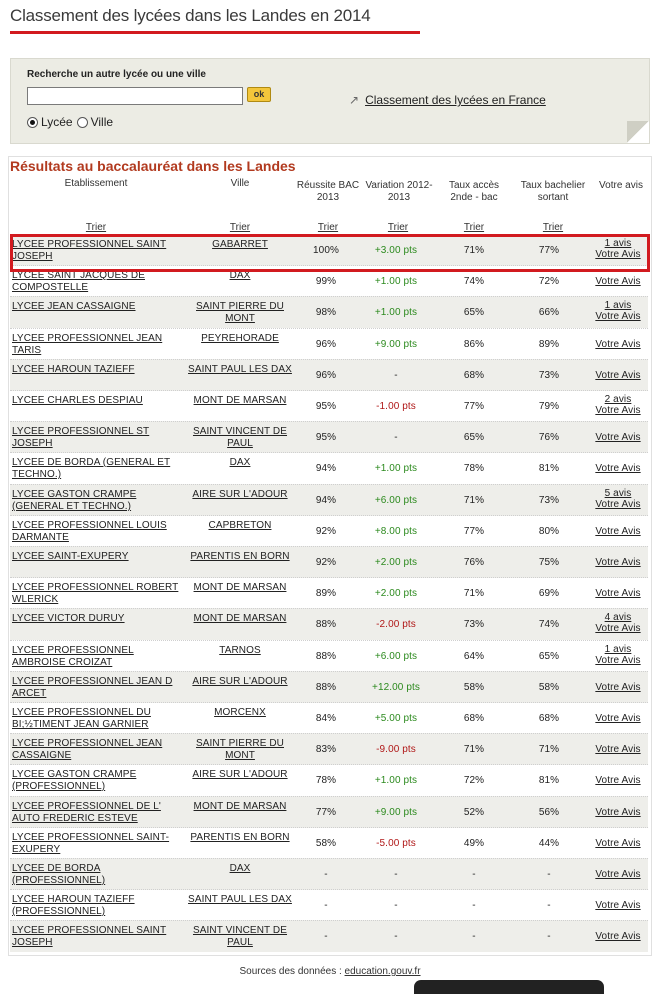  What do you see at coordinates (618, 399) in the screenshot?
I see `avis-count-link: 2 avis` at bounding box center [618, 399].